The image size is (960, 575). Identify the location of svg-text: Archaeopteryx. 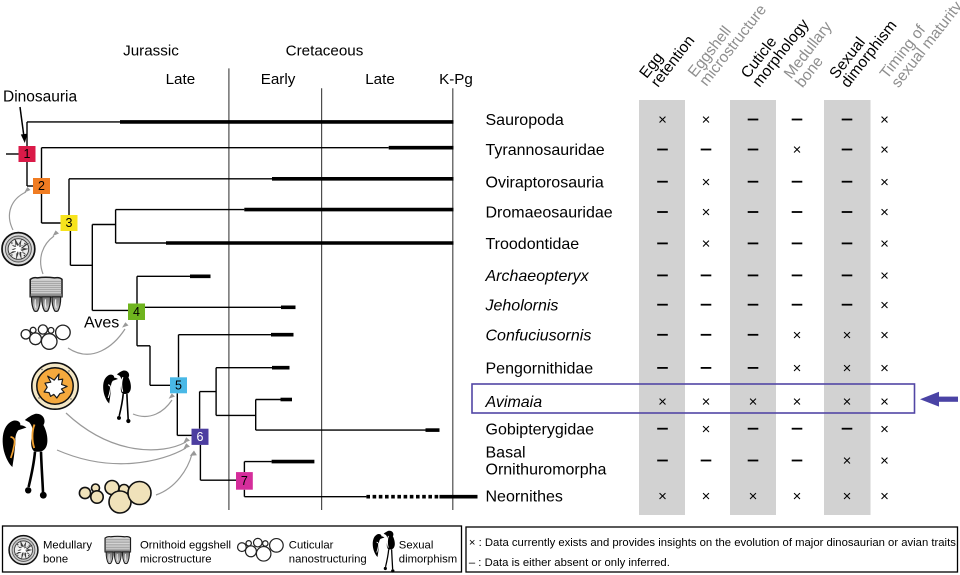
(537, 276).